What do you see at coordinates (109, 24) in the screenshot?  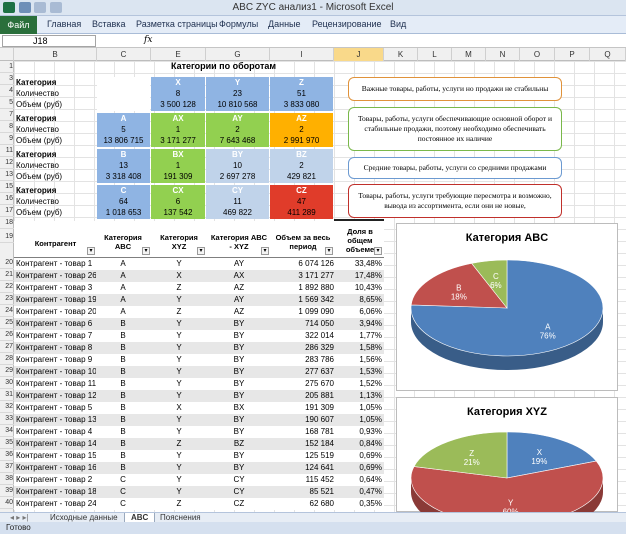 I see `tab-insert: Вставка` at bounding box center [109, 24].